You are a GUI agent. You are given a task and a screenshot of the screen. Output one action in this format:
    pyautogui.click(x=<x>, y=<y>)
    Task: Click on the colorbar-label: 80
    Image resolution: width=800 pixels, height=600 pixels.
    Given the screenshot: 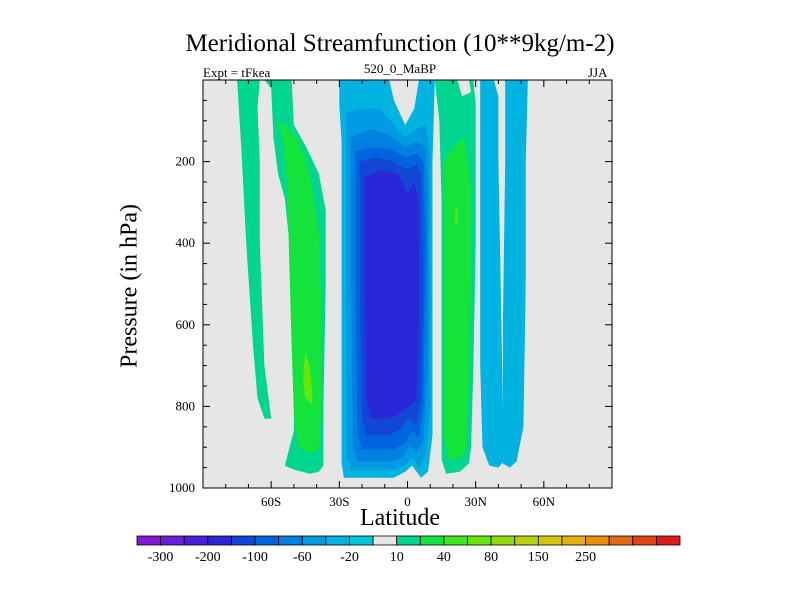 What is the action you would take?
    pyautogui.click(x=491, y=557)
    